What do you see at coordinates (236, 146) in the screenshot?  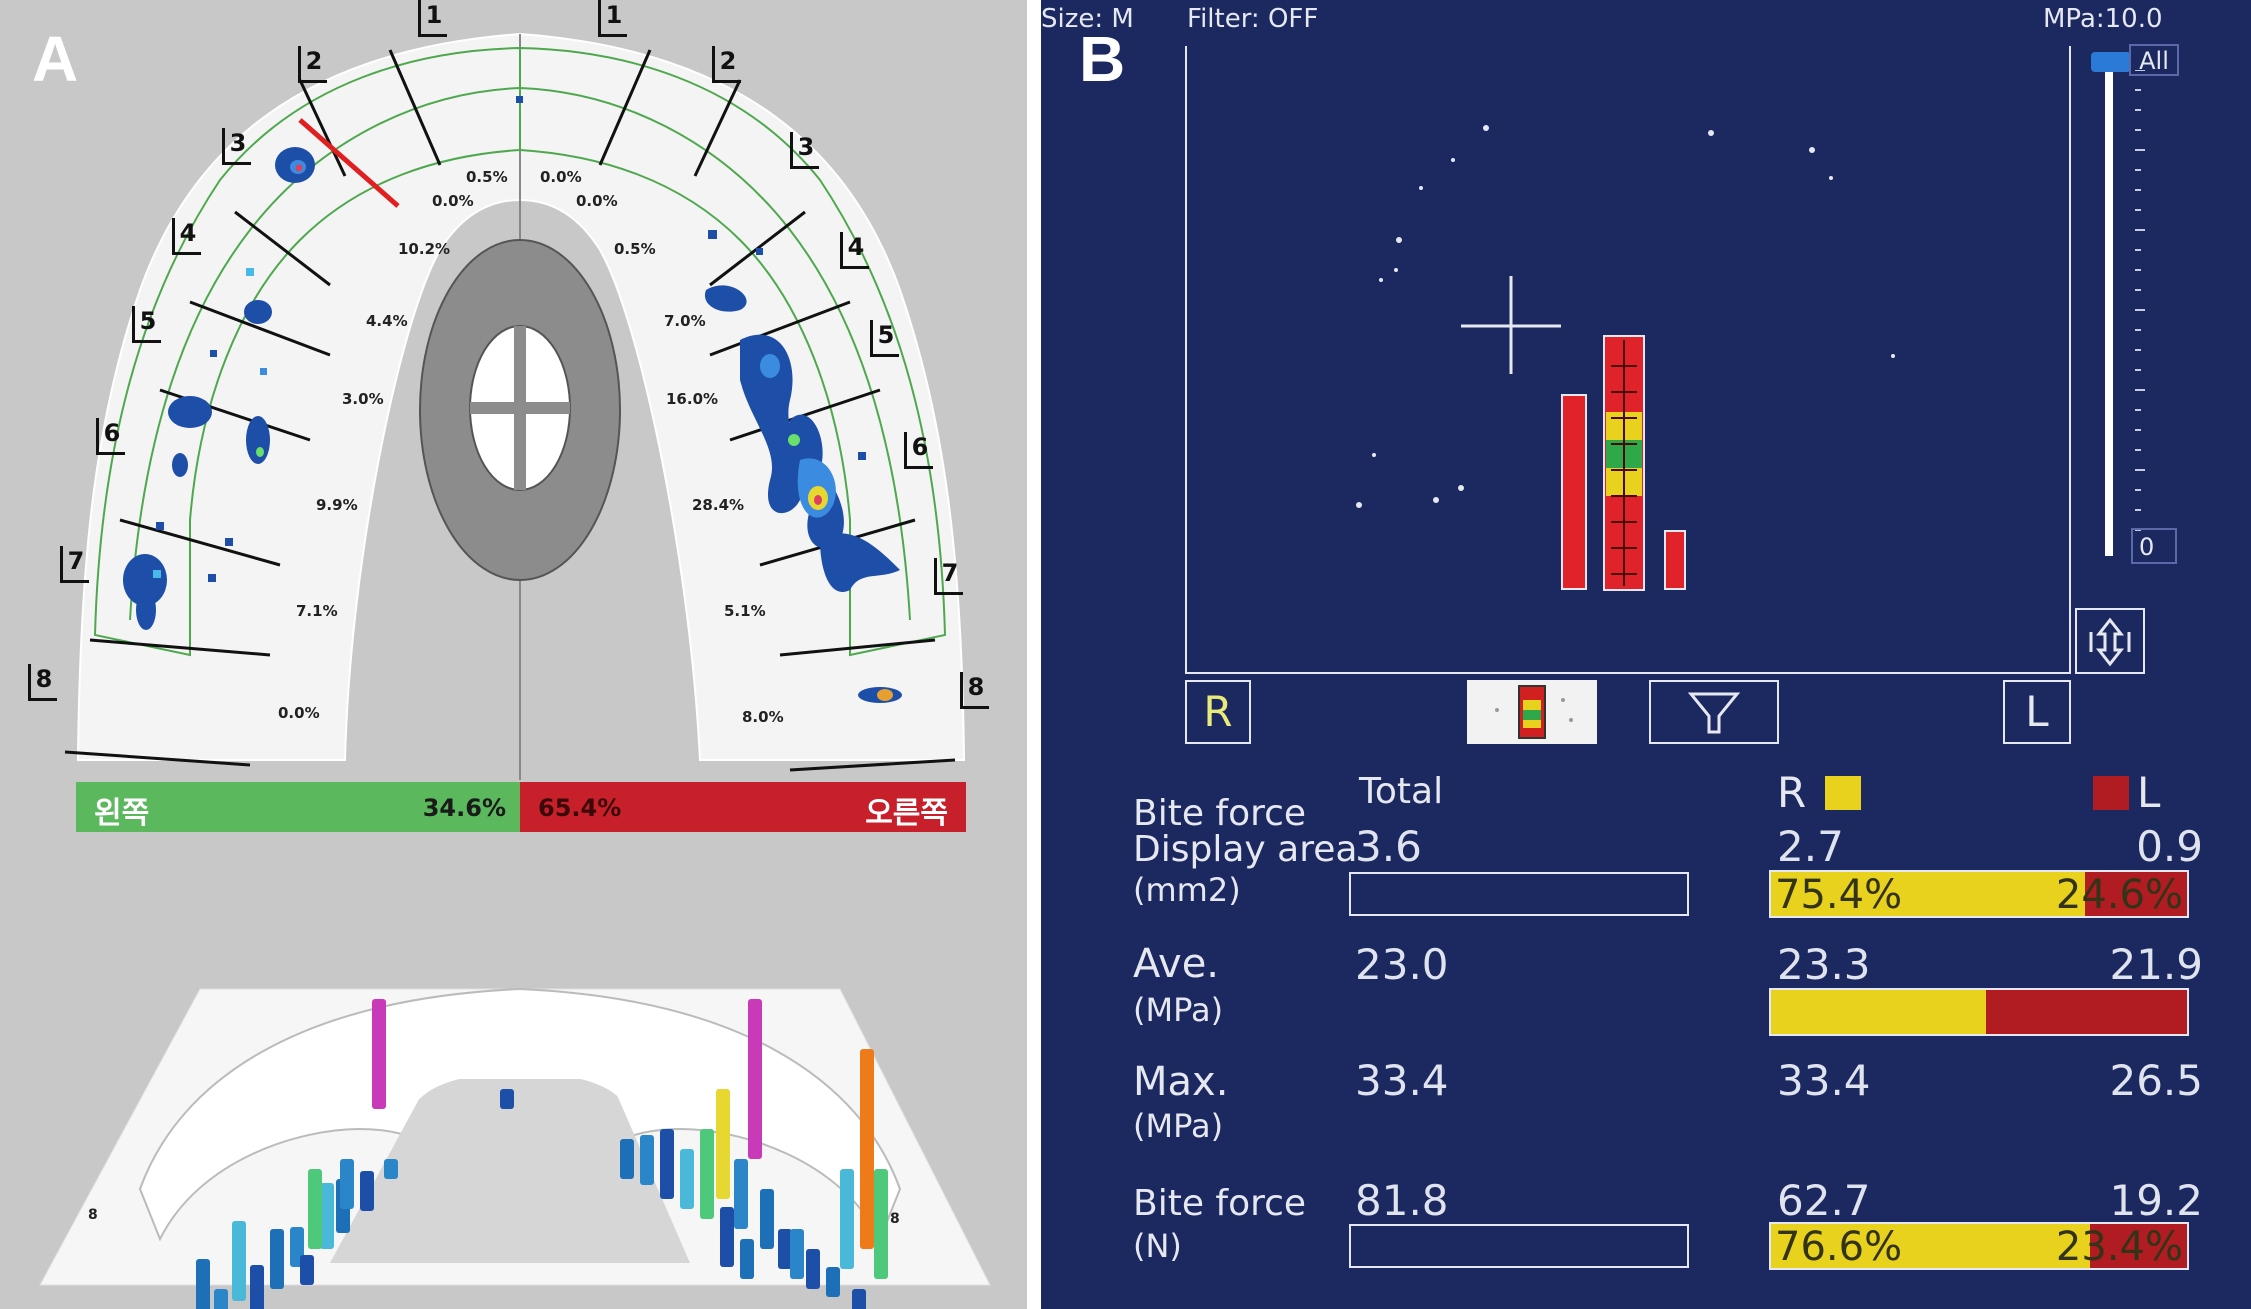 I see `tooth-number-label: 3` at bounding box center [236, 146].